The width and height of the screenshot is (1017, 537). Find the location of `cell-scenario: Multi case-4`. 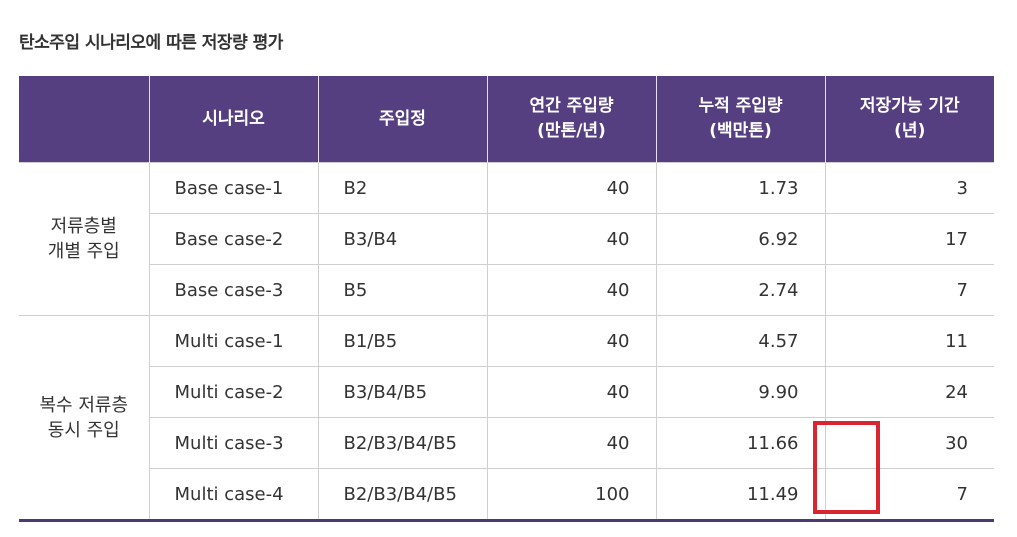

cell-scenario: Multi case-4 is located at coordinates (233, 494).